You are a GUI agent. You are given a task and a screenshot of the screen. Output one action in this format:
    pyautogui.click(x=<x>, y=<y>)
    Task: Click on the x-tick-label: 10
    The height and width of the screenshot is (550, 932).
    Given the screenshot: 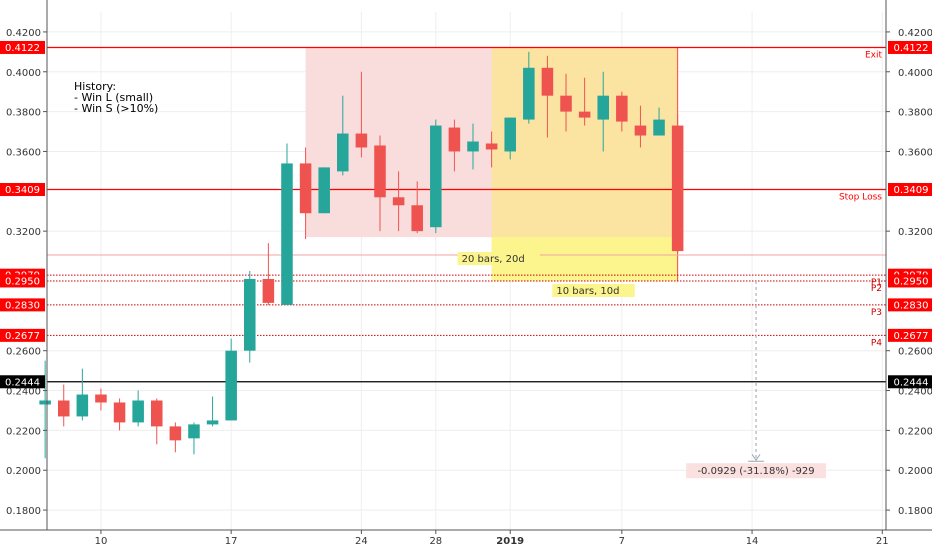 What is the action you would take?
    pyautogui.click(x=101, y=541)
    